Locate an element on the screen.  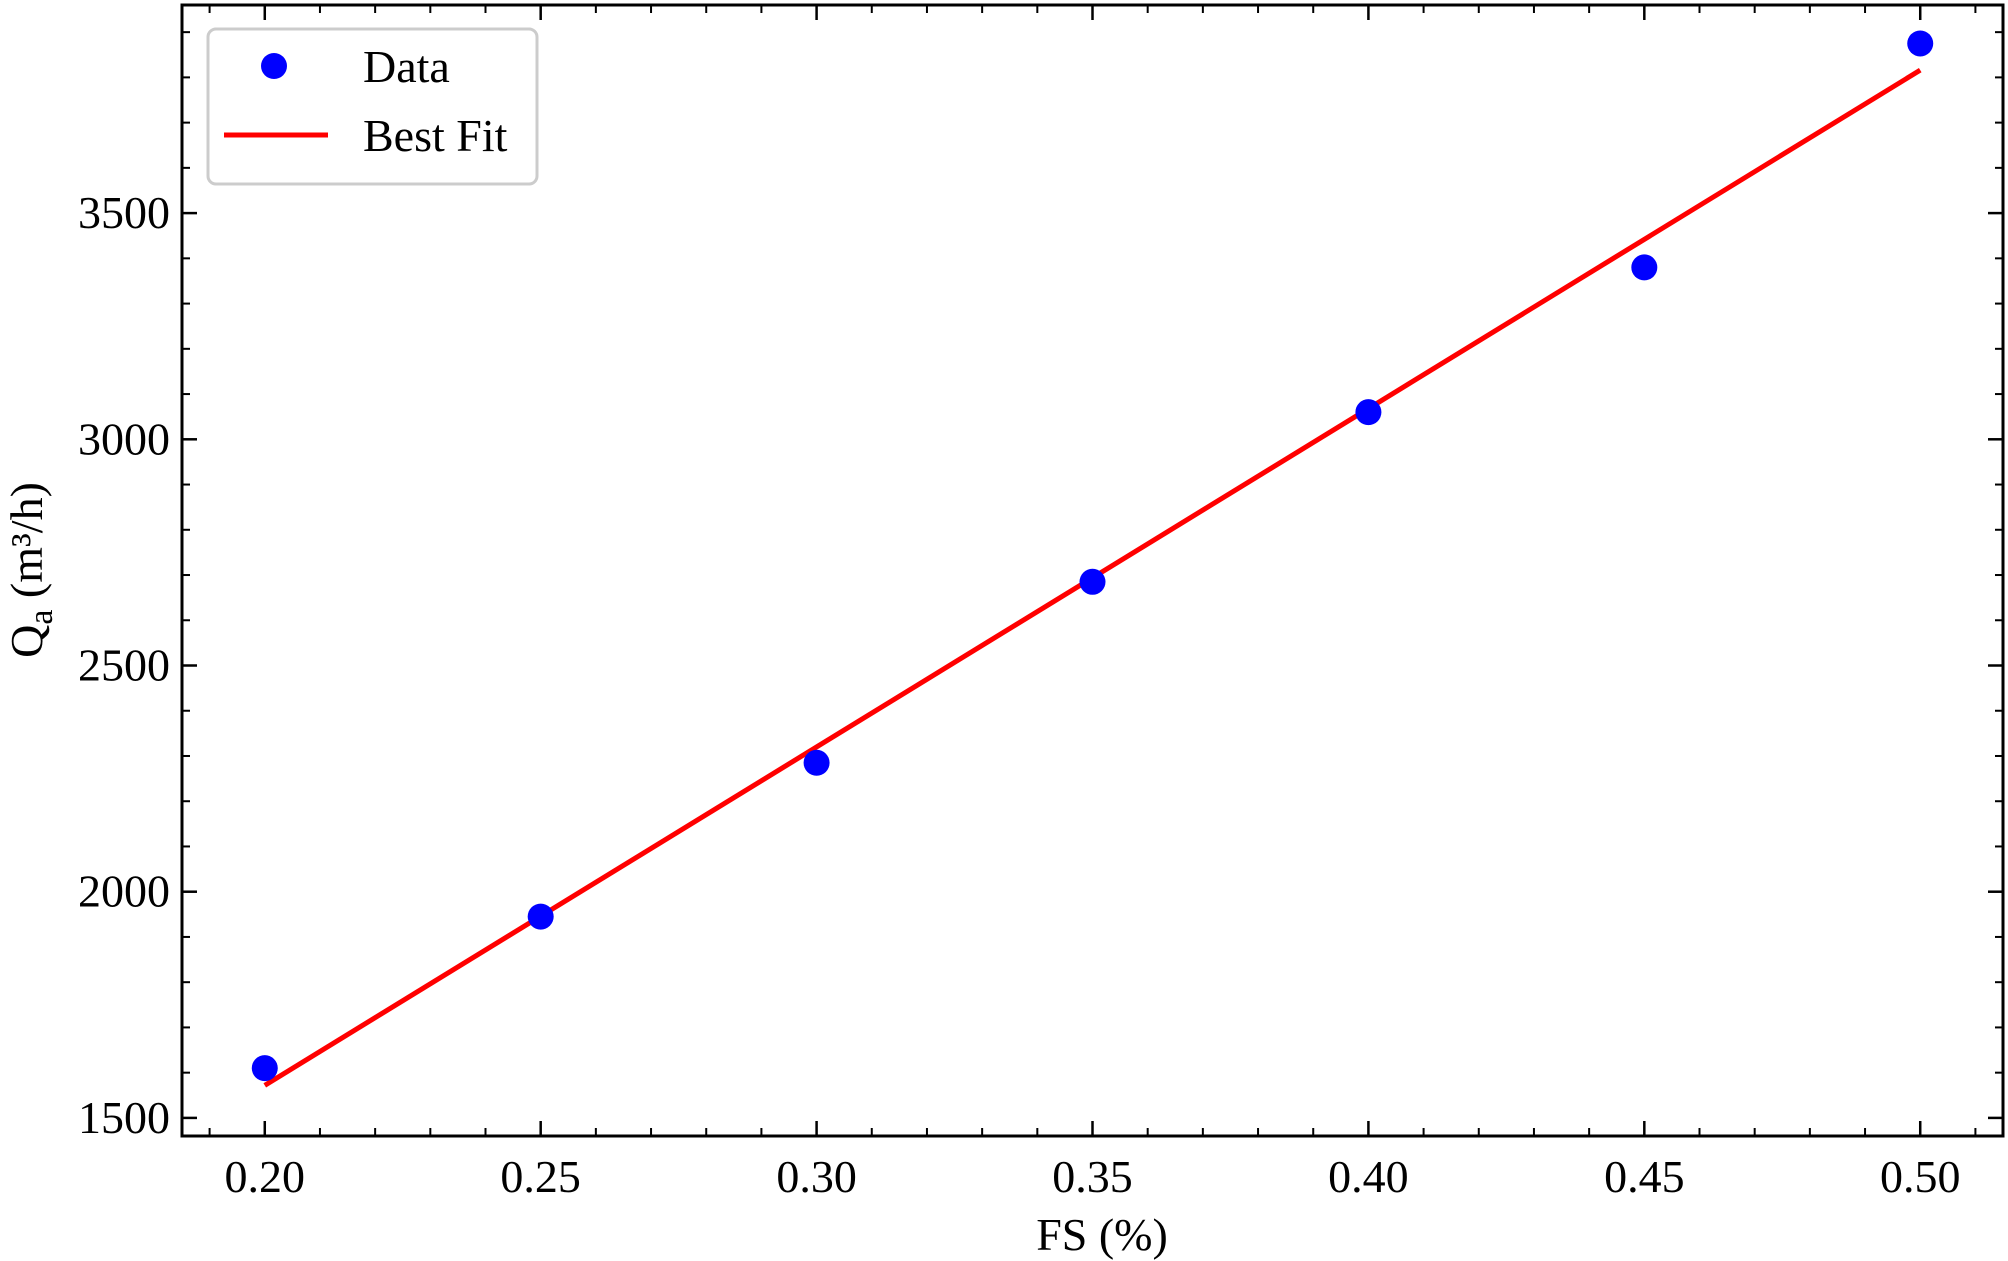
x-tick-label: 0.50 is located at coordinates (1920, 1176).